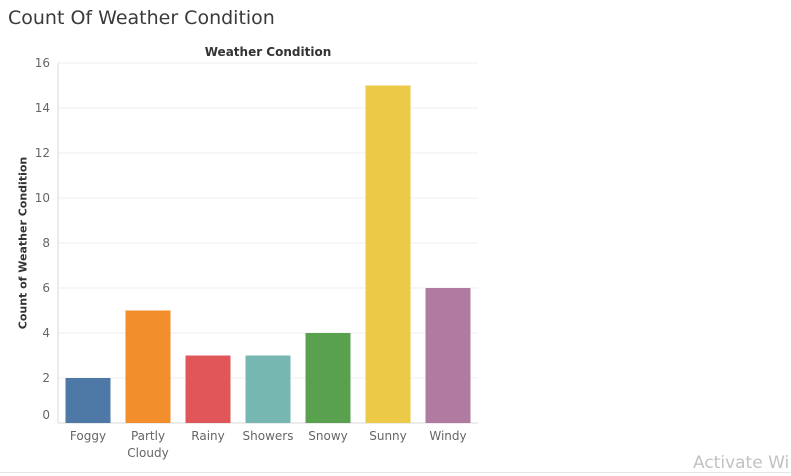  I want to click on bar-snowy, so click(328, 378).